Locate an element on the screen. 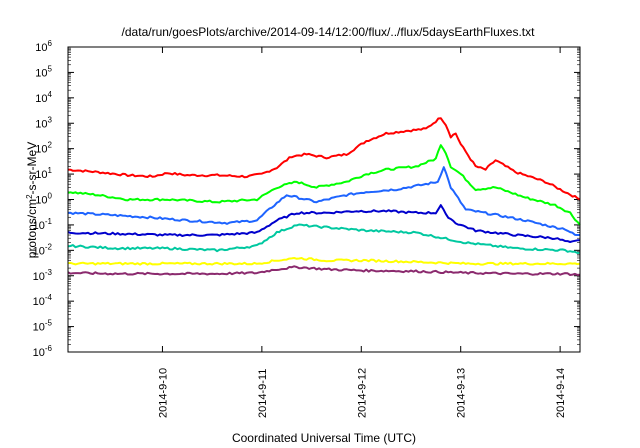 This screenshot has width=640, height=448. x-tick-label: 2014-9-13 is located at coordinates (462, 393).